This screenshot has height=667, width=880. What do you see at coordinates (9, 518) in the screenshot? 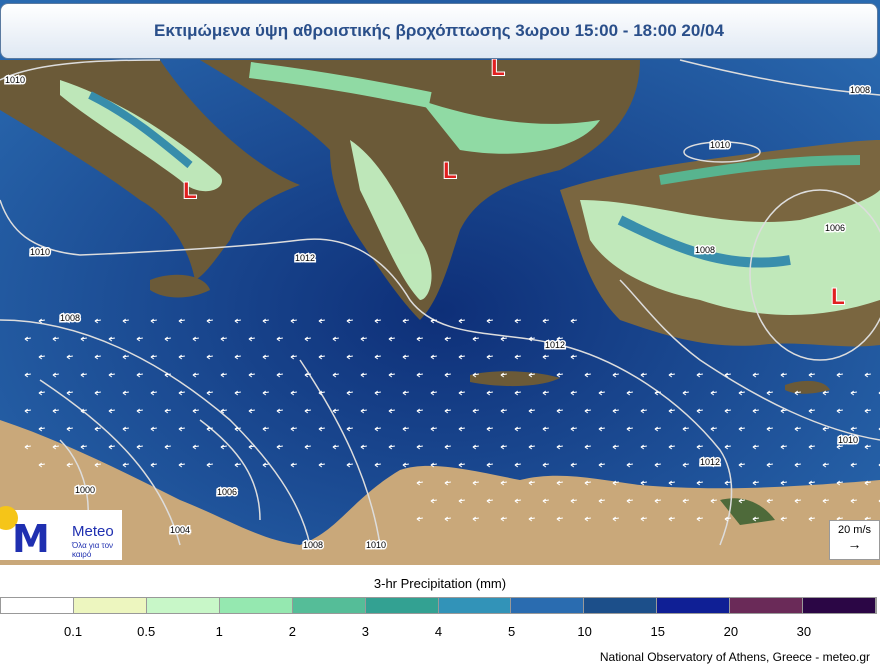
I see `sun-icon` at bounding box center [9, 518].